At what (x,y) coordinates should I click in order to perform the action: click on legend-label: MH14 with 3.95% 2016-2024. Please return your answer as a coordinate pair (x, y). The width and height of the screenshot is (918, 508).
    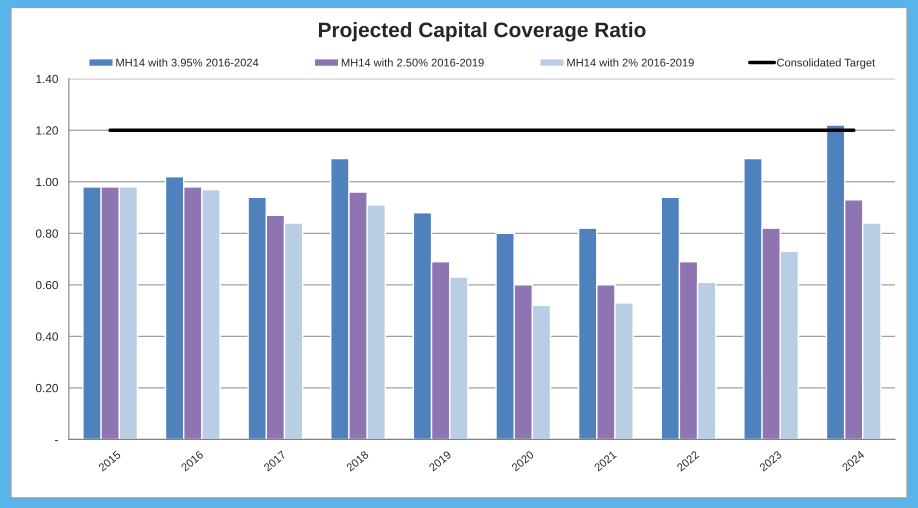
    Looking at the image, I should click on (187, 62).